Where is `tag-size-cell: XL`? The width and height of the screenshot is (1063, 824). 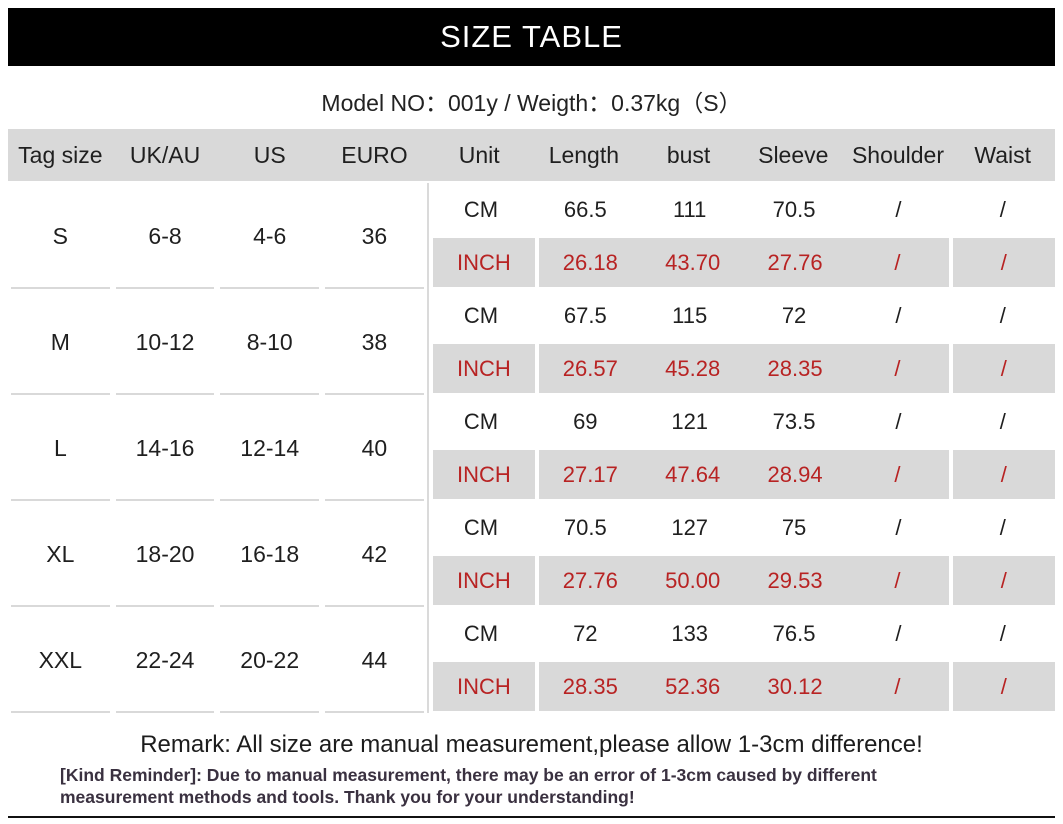 tag-size-cell: XL is located at coordinates (60, 554).